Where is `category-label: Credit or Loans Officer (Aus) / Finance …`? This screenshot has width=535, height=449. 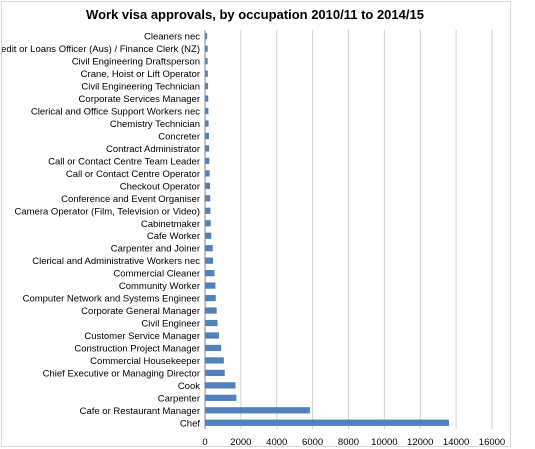
category-label: Credit or Loans Officer (Aus) / Finance … is located at coordinates (101, 49).